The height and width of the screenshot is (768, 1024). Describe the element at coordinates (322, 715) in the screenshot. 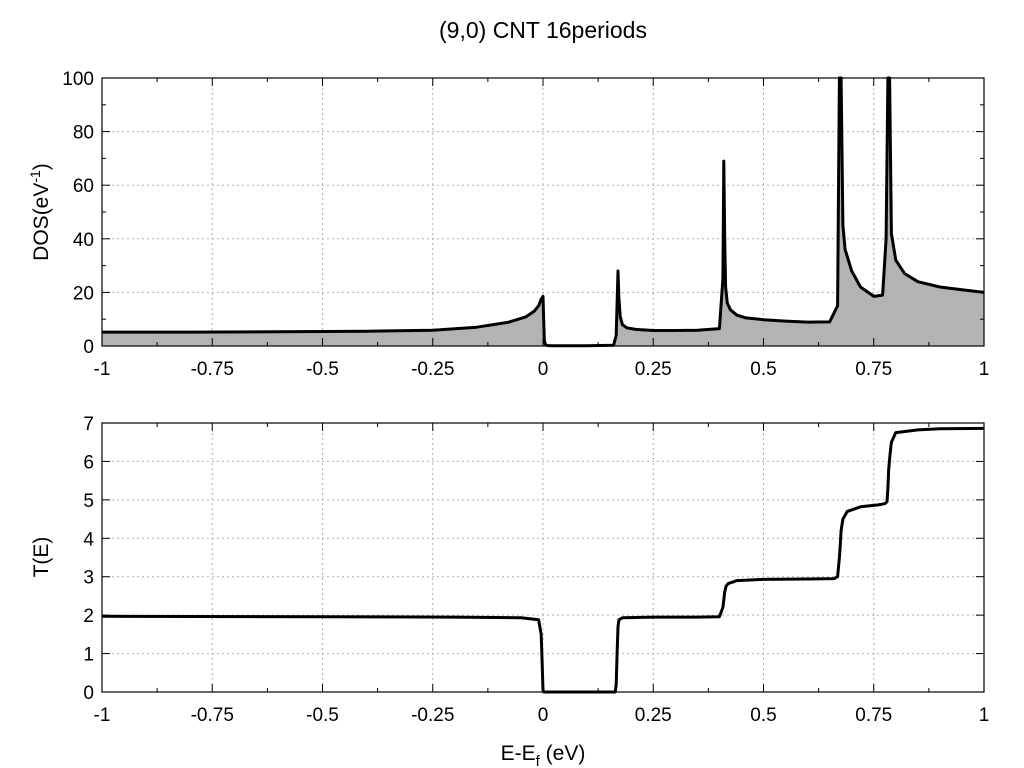

I see `t-x-tick-label: -0.5` at that location.